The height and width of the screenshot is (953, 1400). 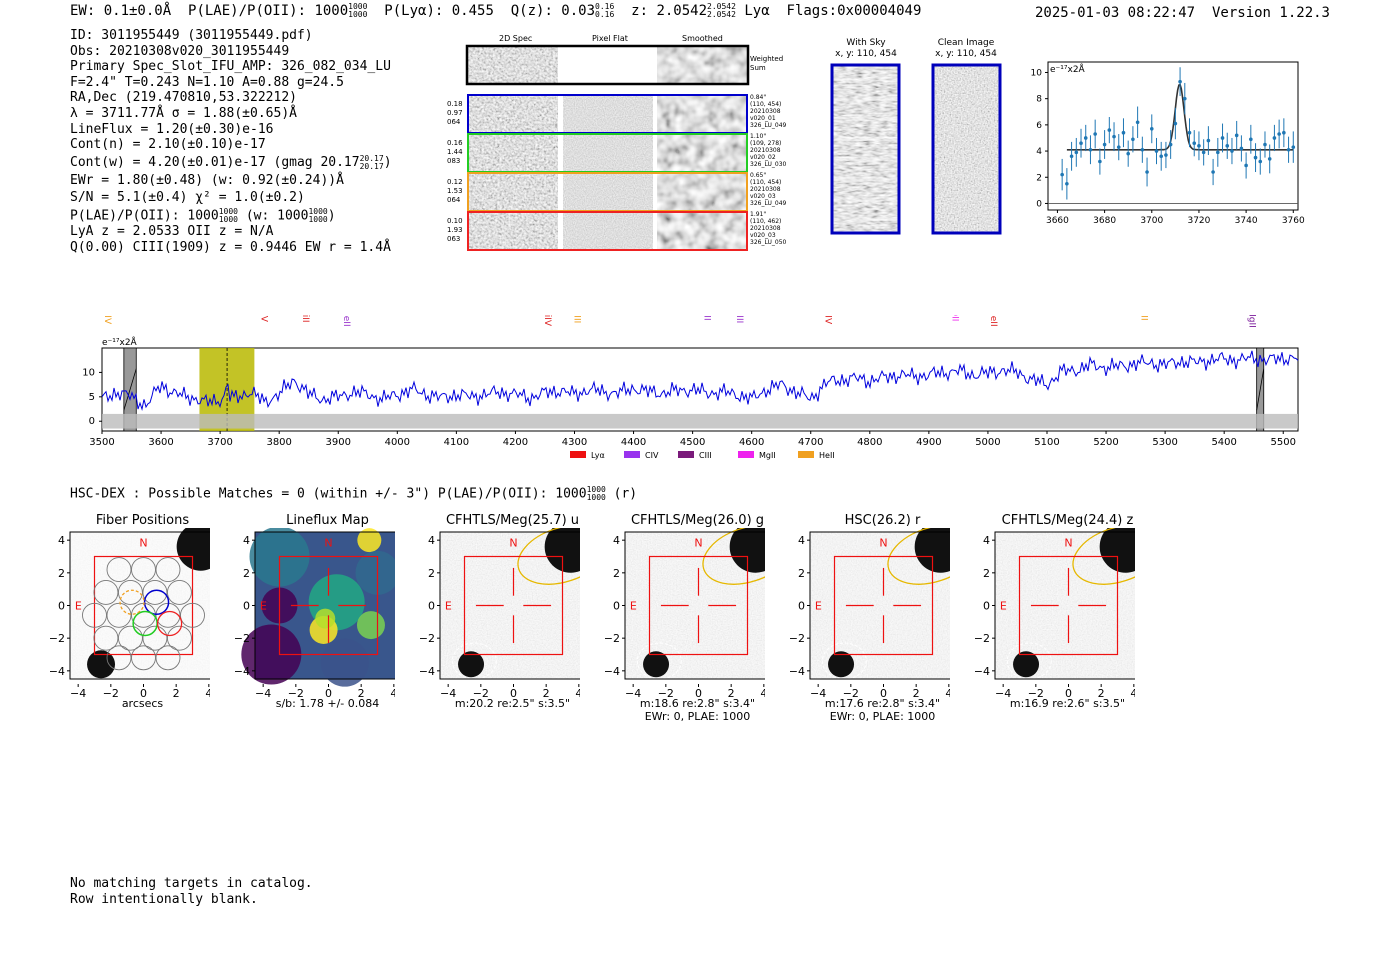 What do you see at coordinates (866, 49) in the screenshot?
I see `with-sky-title: With Sky x, y: 110, 454` at bounding box center [866, 49].